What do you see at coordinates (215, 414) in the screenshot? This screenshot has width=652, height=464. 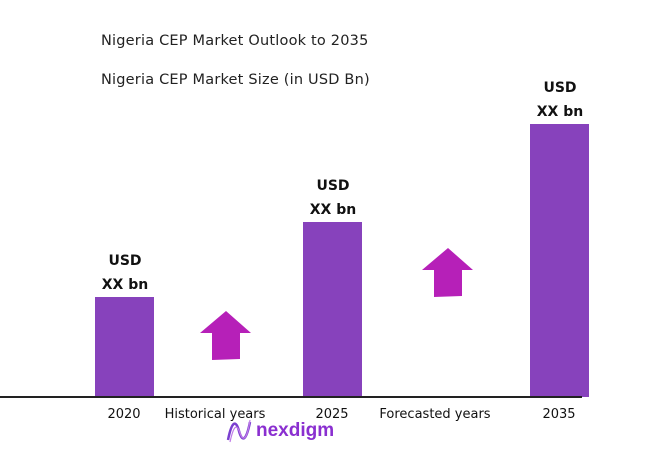 I see `annotation-historical: Historical years` at bounding box center [215, 414].